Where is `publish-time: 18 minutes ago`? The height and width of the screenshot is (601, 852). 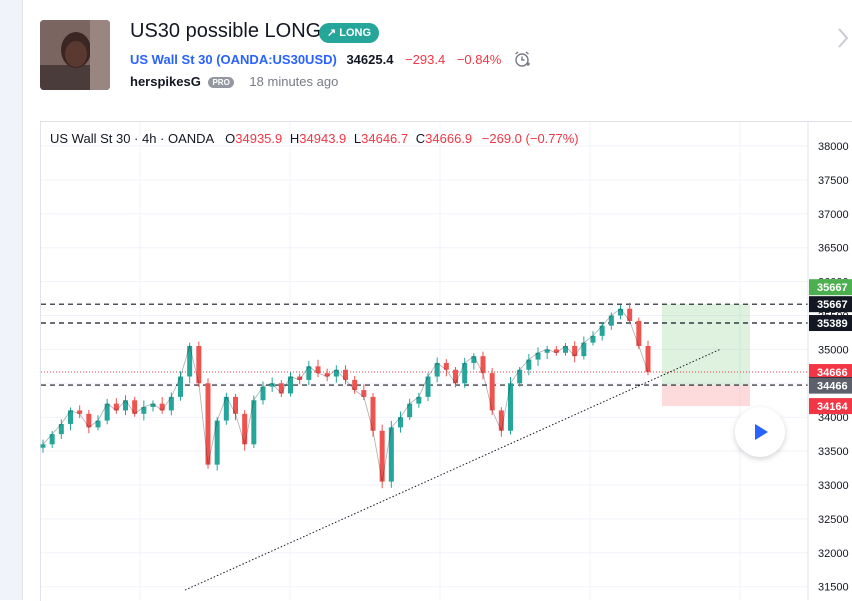 publish-time: 18 minutes ago is located at coordinates (294, 81).